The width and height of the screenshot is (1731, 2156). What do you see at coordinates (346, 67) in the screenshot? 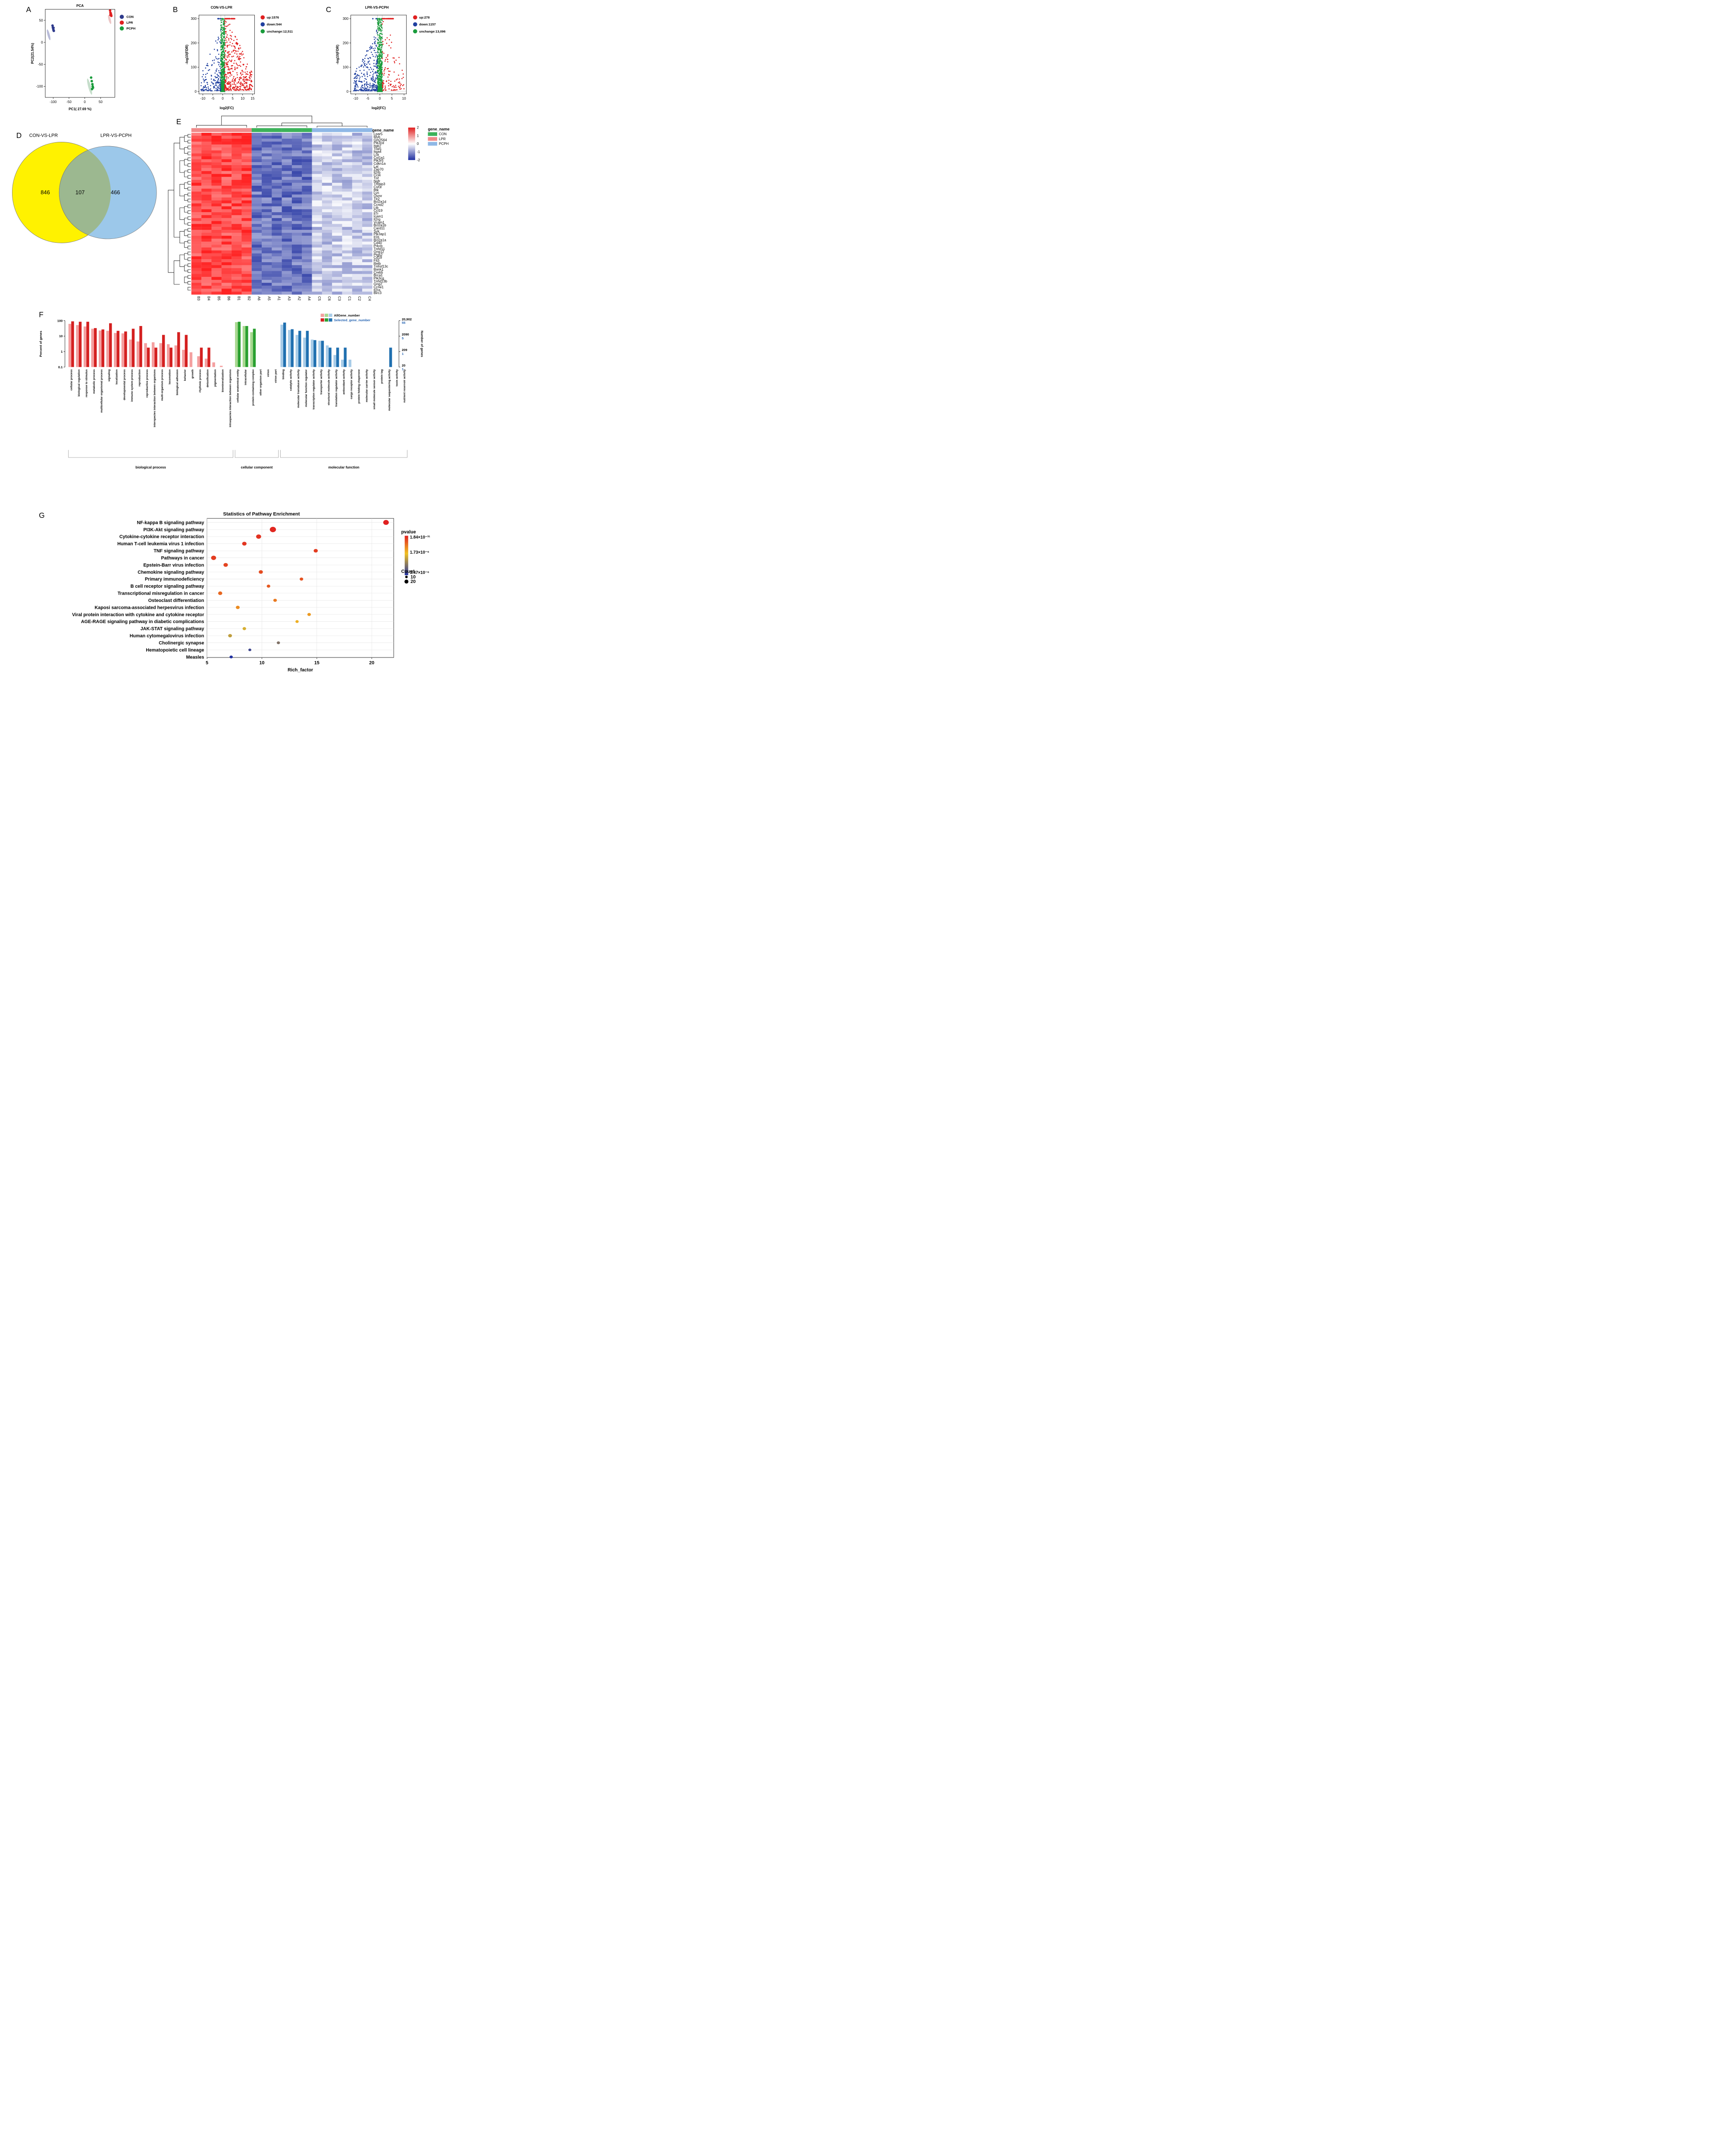
I see `volcano-c-ytick: 100` at bounding box center [346, 67].